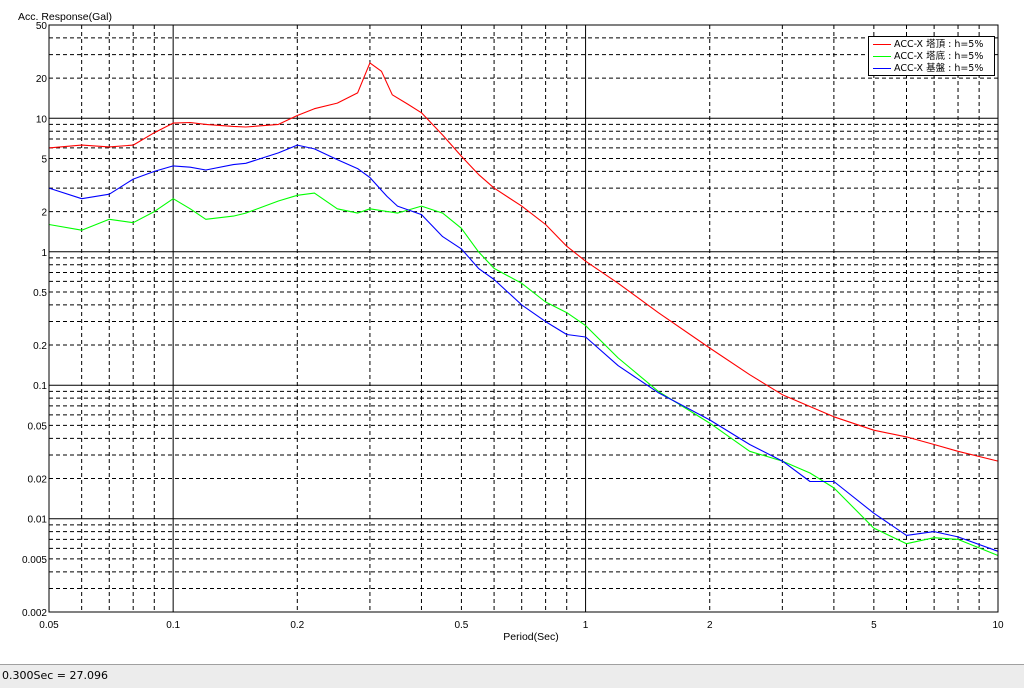 The image size is (1024, 688). Describe the element at coordinates (173, 625) in the screenshot. I see `x-tick-label: 0.1` at that location.